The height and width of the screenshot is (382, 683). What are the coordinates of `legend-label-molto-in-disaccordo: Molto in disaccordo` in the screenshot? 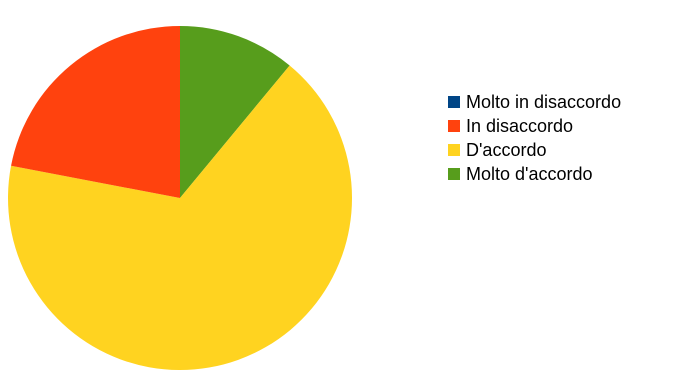 It's located at (544, 101).